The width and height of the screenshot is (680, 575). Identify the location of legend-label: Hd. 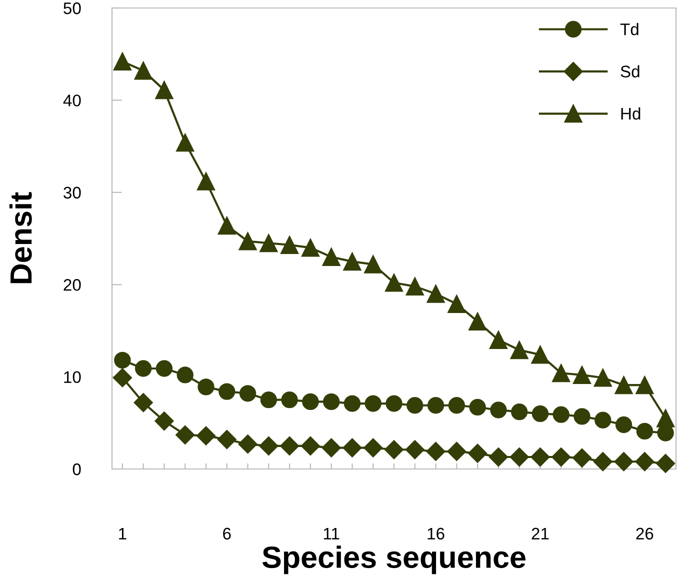
(630, 113).